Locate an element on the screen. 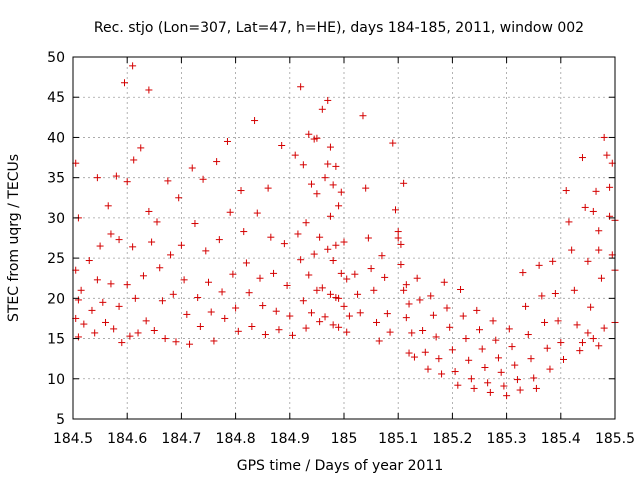 The image size is (640, 480). y-tick-label: 40 is located at coordinates (56, 138).